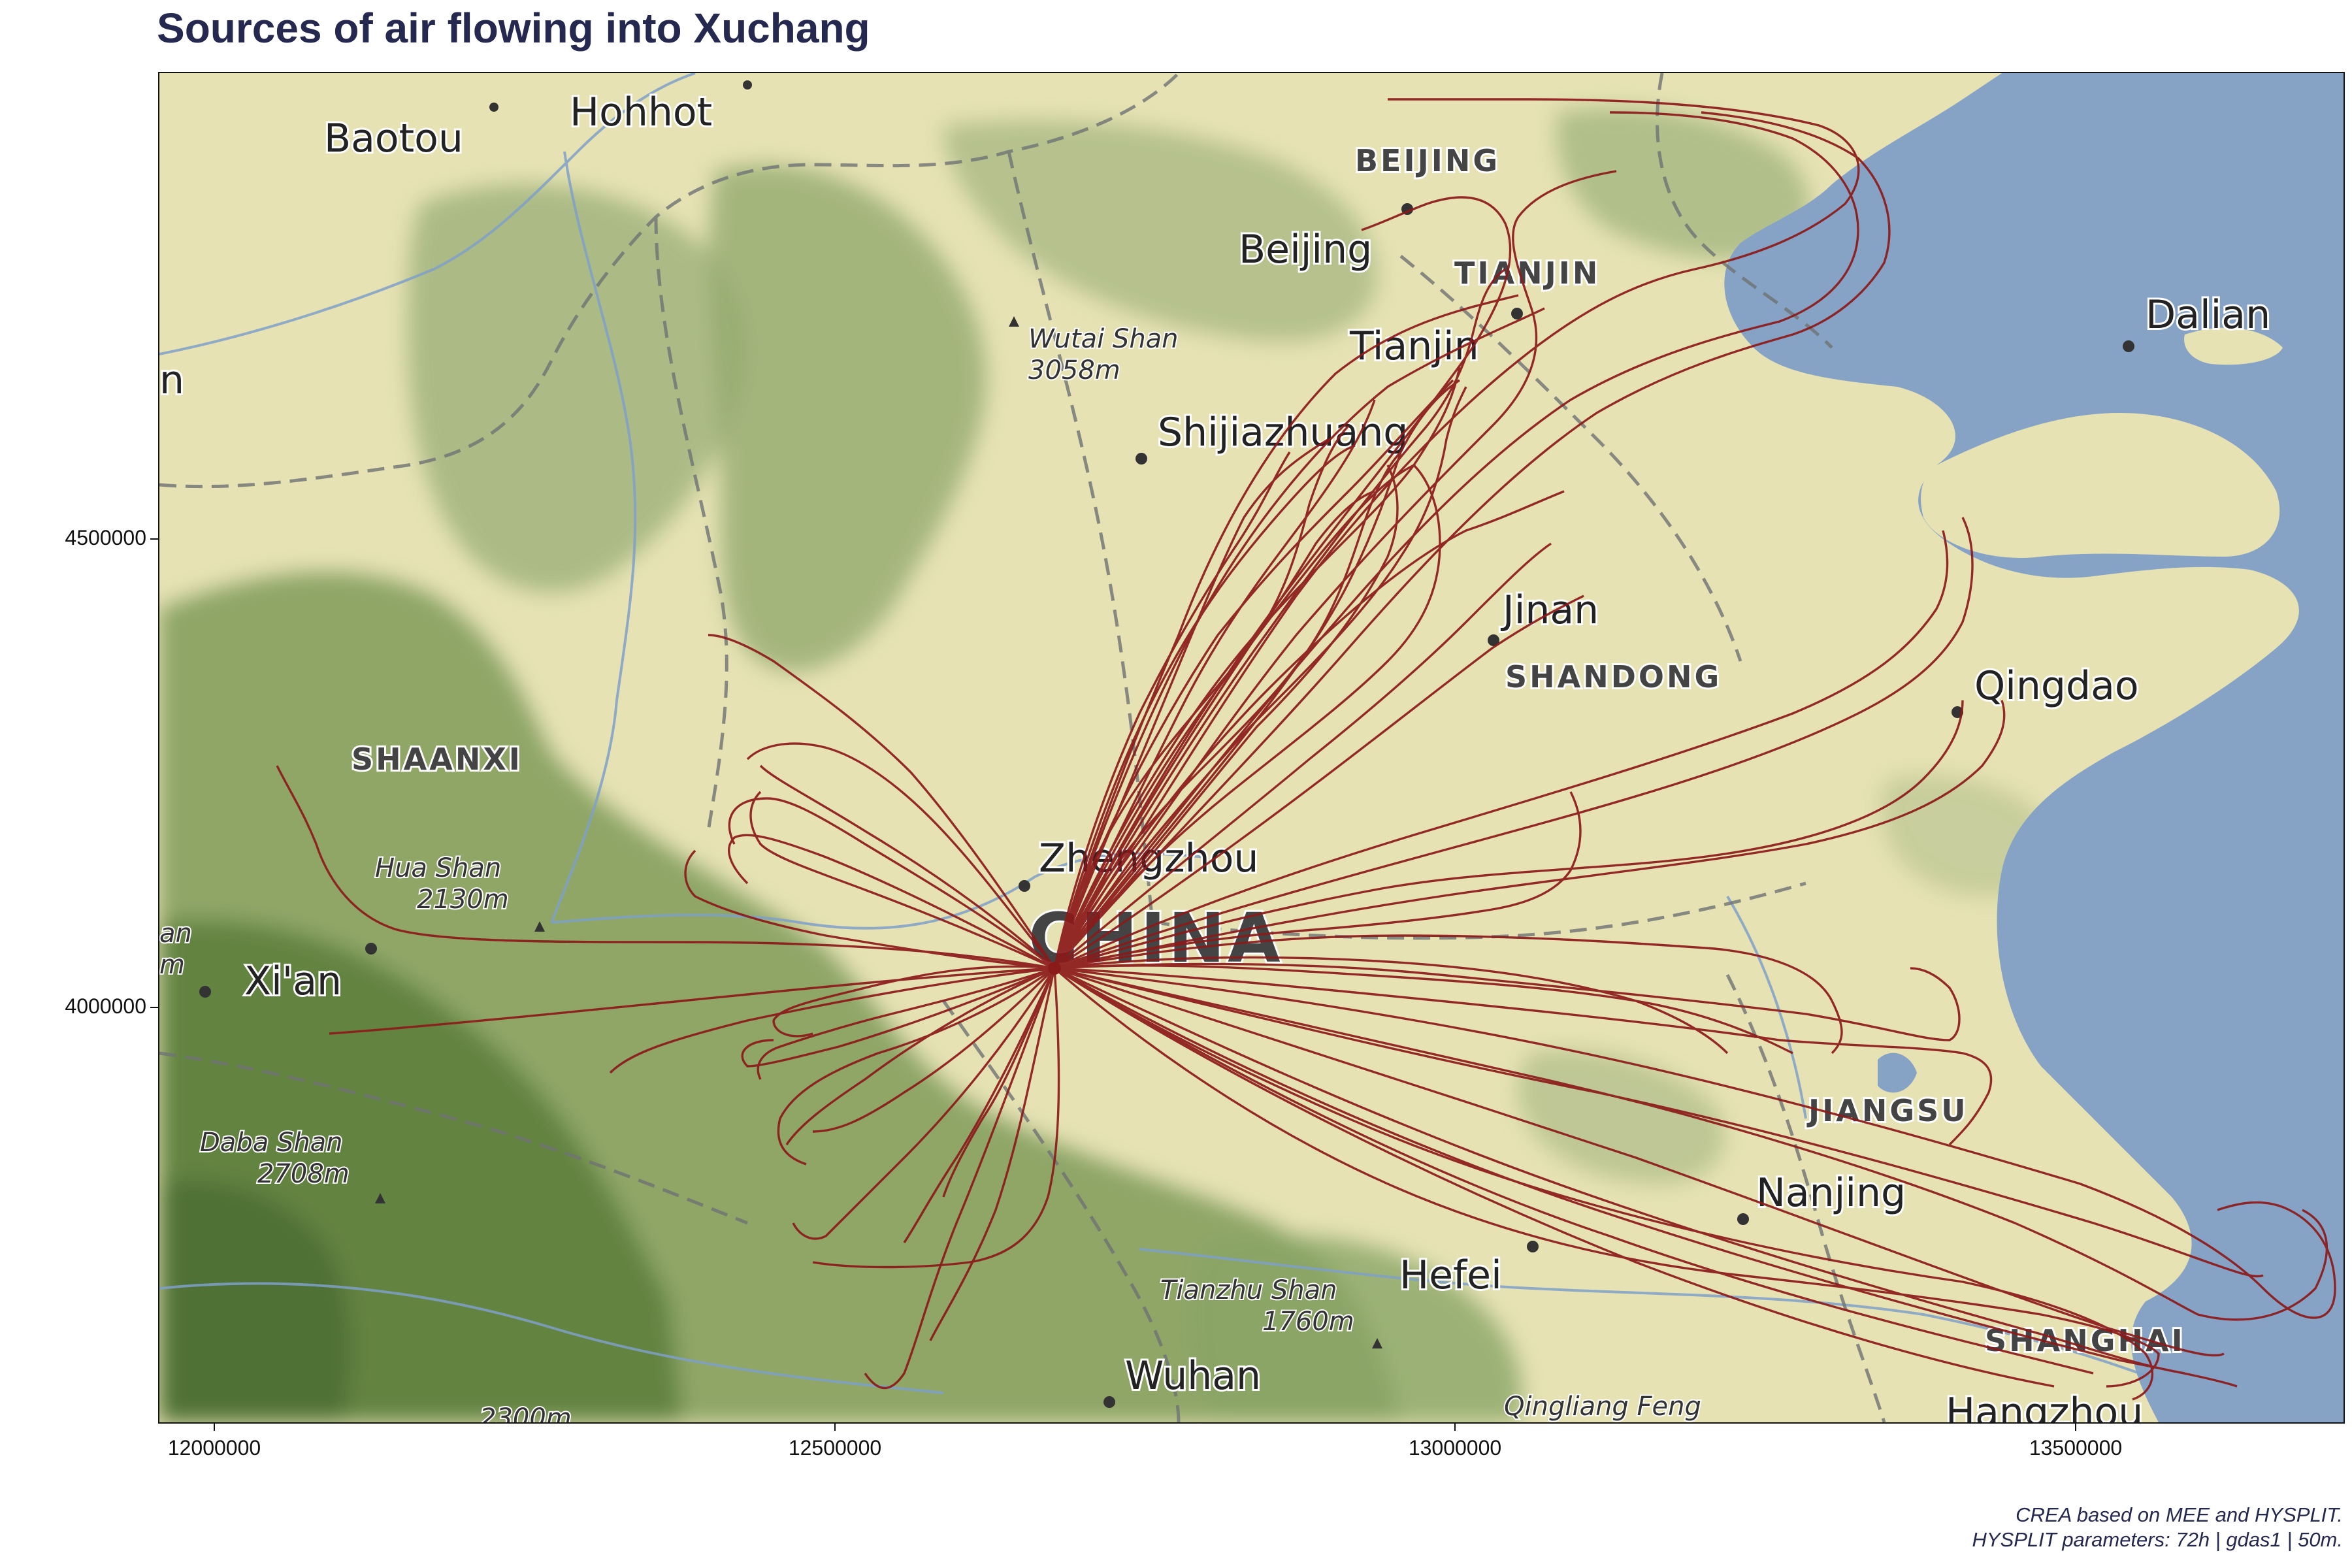 This screenshot has width=2352, height=1568. What do you see at coordinates (1308, 1322) in the screenshot?
I see `label-tianzhu-elev: 1760m` at bounding box center [1308, 1322].